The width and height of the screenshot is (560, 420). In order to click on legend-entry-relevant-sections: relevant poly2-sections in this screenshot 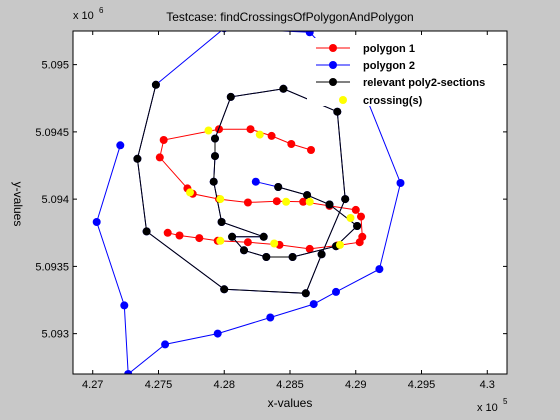, I will do `click(400, 83)`.